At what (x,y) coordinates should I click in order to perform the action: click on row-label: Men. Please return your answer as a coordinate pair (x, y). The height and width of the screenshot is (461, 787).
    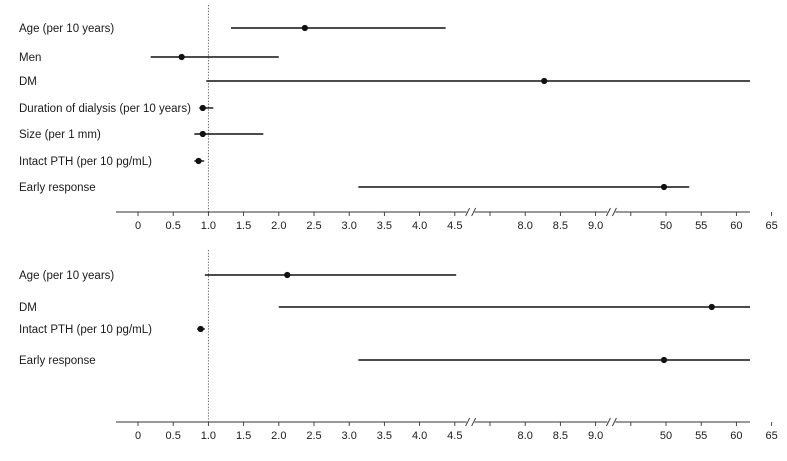
    Looking at the image, I should click on (30, 58).